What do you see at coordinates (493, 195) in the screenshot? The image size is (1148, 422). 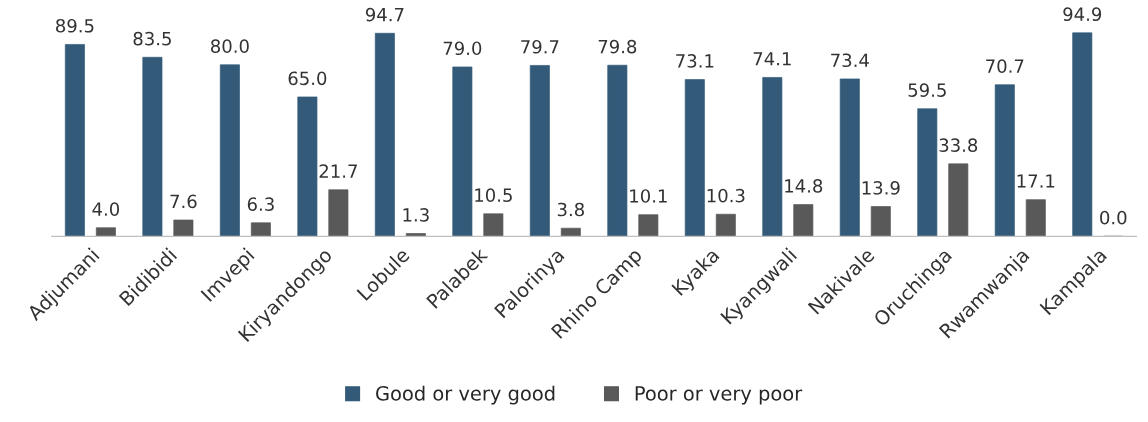 I see `data-label: 10.5` at bounding box center [493, 195].